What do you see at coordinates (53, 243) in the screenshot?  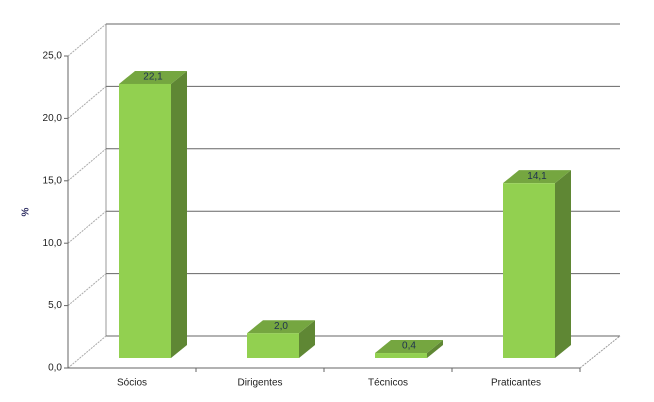 I see `y-tick-label: 10,0` at bounding box center [53, 243].